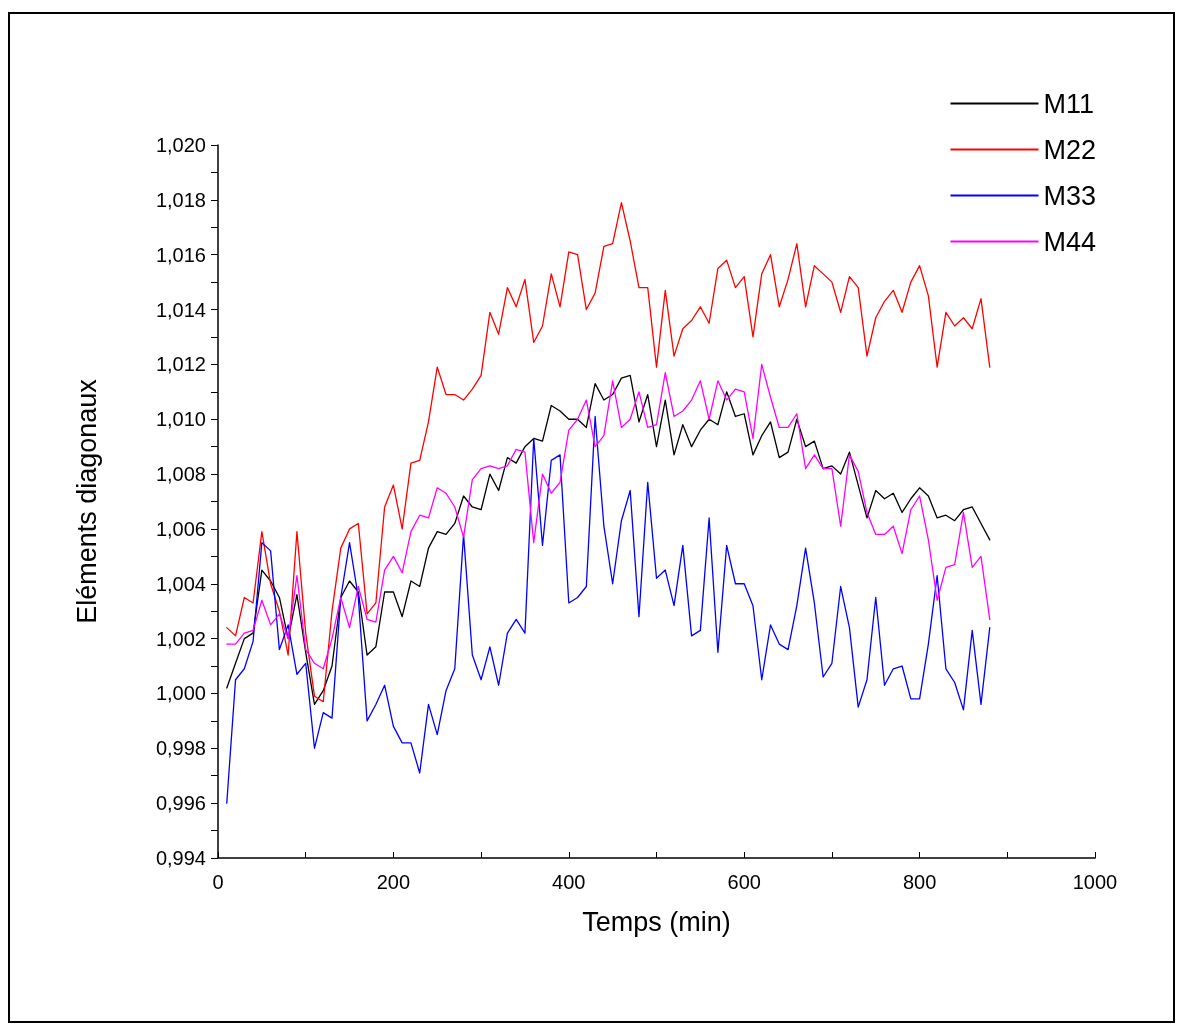 Image resolution: width=1179 pixels, height=1027 pixels. Describe the element at coordinates (180, 419) in the screenshot. I see `y-tick-label: 1,010` at that location.